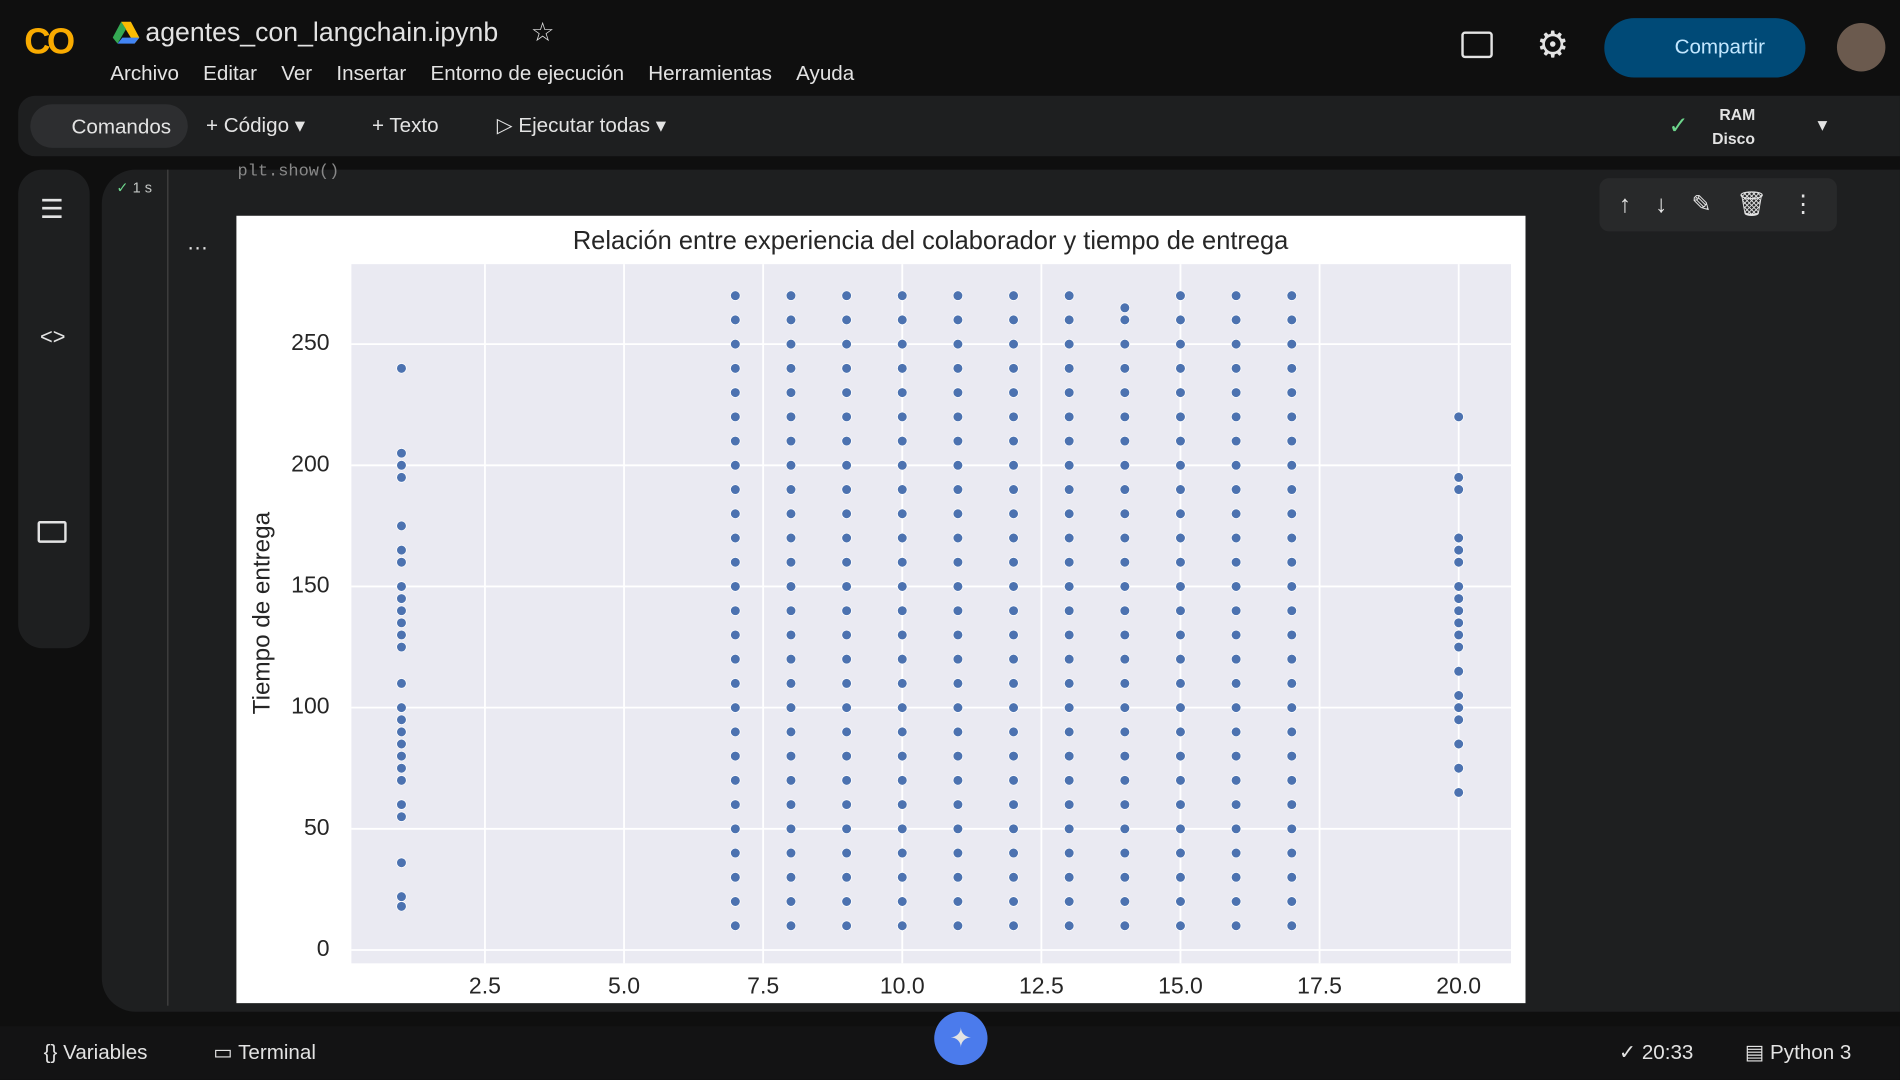 The image size is (1900, 1080). Describe the element at coordinates (52, 532) in the screenshot. I see `files-icon` at that location.